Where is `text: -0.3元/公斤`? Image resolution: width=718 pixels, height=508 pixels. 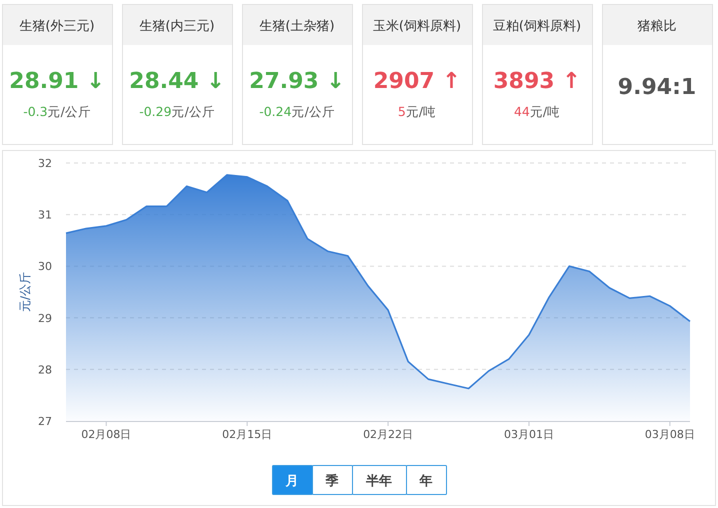 text: -0.3元/公斤 is located at coordinates (57, 111).